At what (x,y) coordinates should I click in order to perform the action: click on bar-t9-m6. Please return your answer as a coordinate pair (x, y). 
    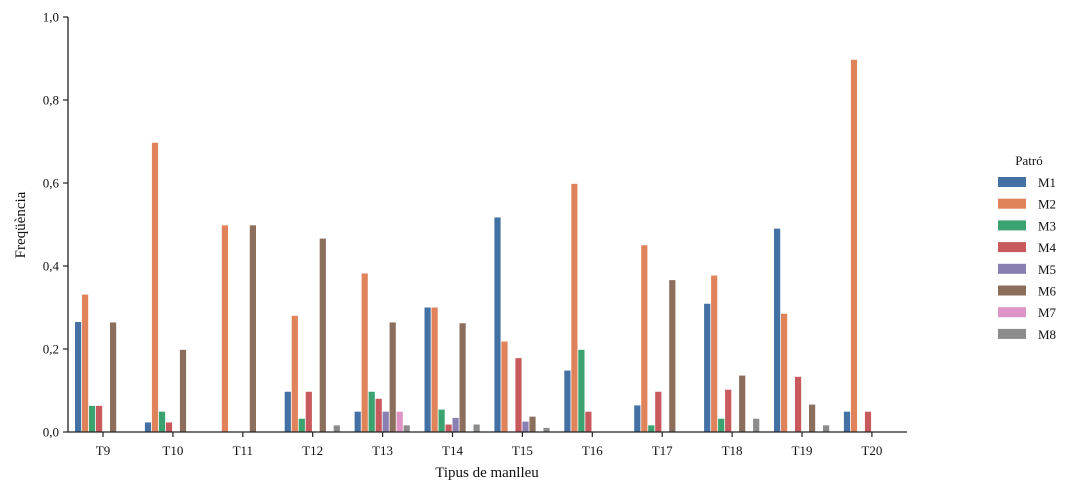
    Looking at the image, I should click on (113, 377).